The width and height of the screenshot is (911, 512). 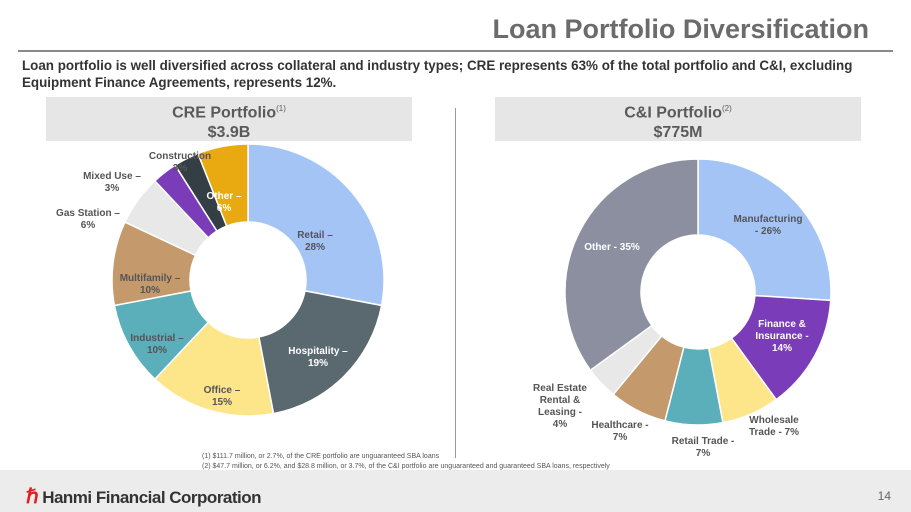 I want to click on cre-header: CRE Portfolio(1) $3.9B, so click(x=229, y=119).